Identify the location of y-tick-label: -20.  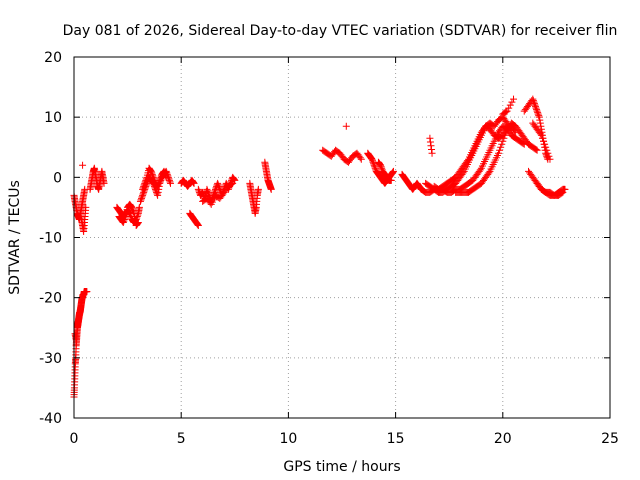
(50, 299).